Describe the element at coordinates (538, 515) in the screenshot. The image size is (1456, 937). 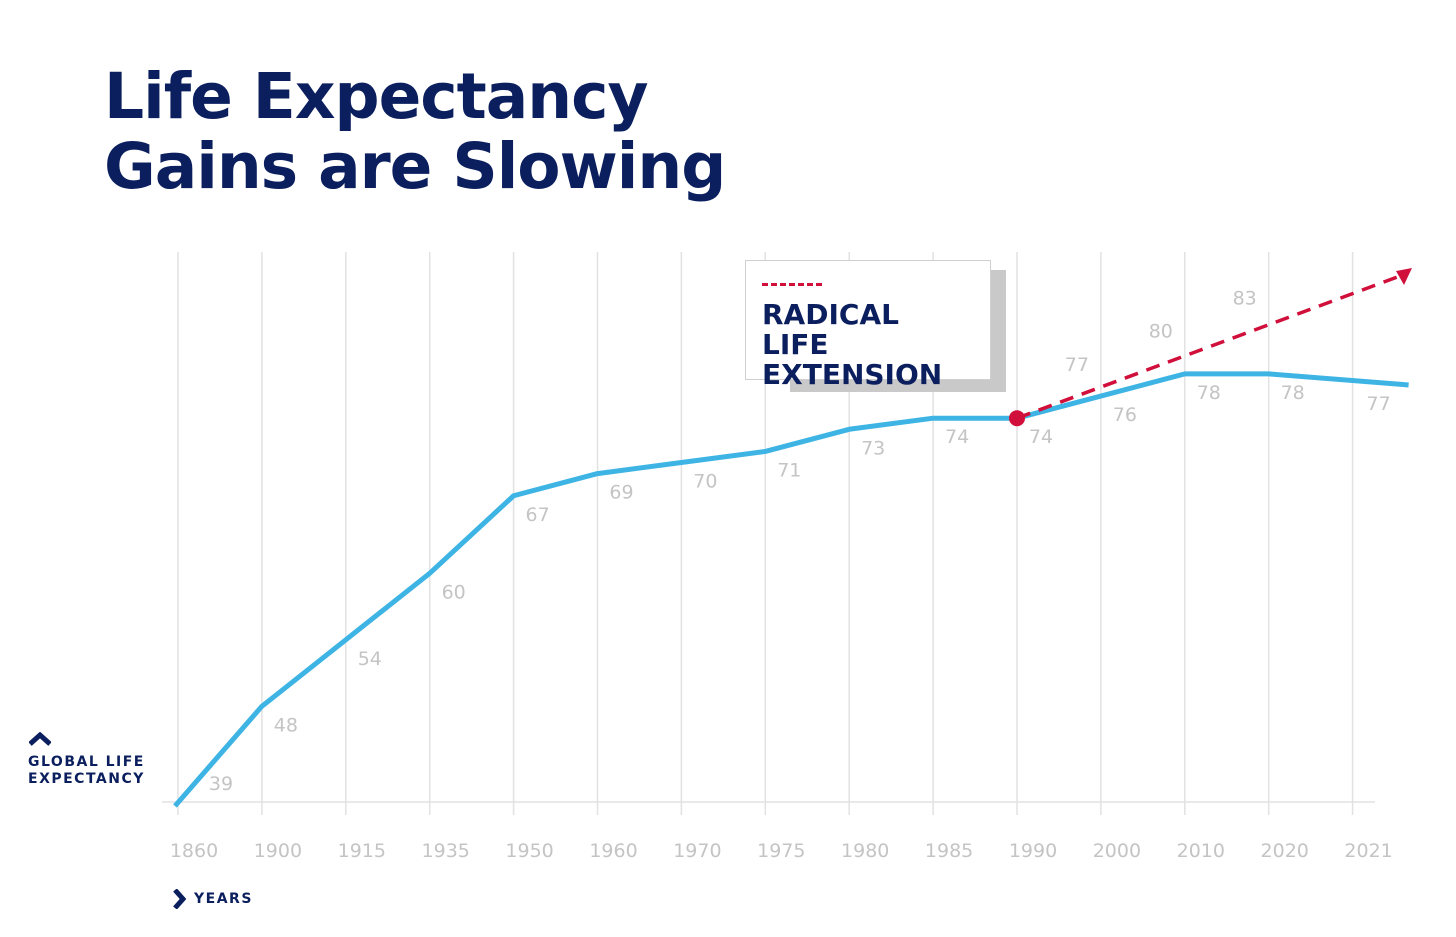
I see `data-label: 67` at that location.